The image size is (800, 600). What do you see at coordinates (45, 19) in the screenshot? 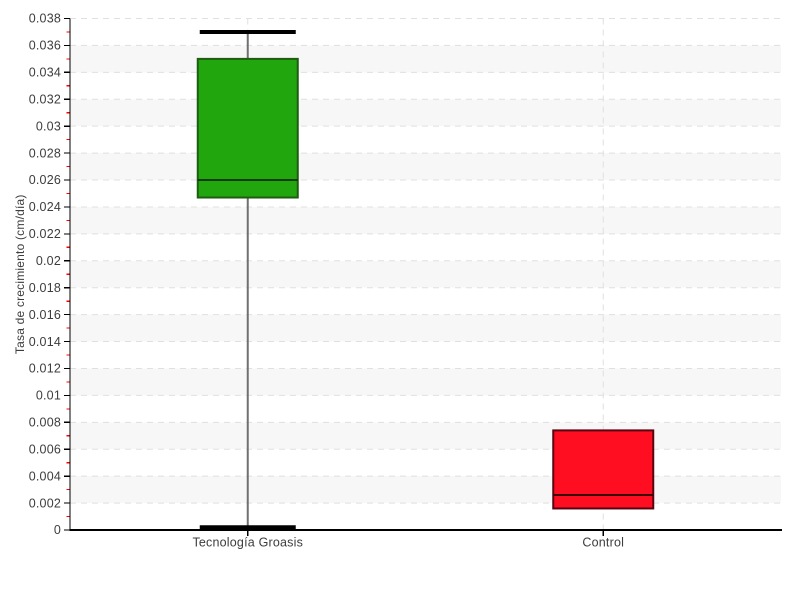
I see `y-tick-label: 0.038` at bounding box center [45, 19].